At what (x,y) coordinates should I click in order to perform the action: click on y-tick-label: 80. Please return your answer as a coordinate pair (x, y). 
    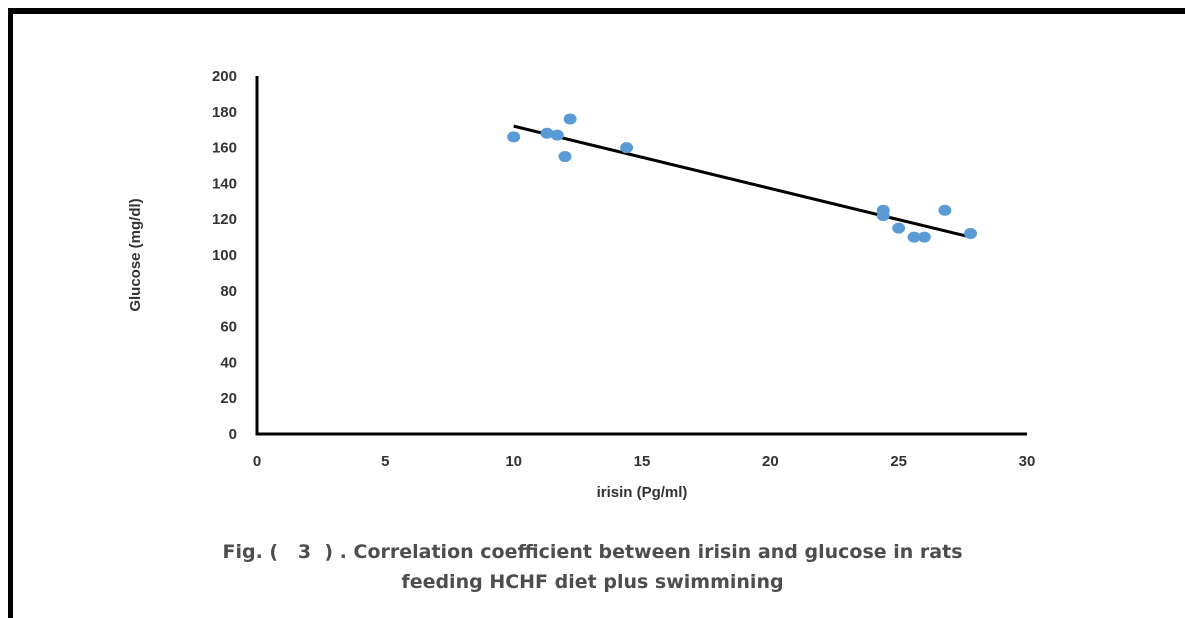
    Looking at the image, I should click on (228, 291).